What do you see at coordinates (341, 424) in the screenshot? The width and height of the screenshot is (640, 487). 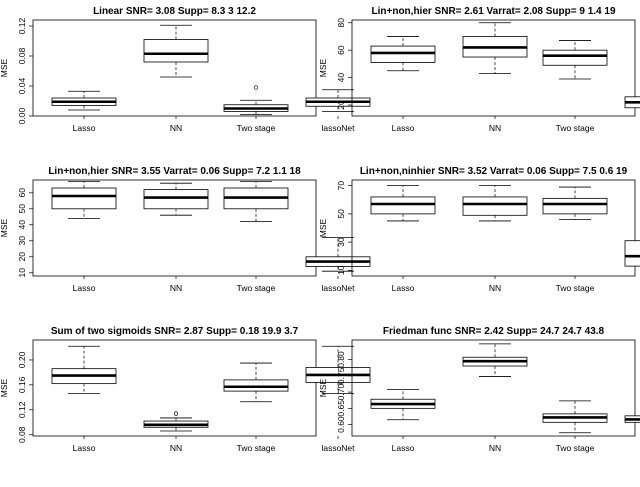 I see `y-tick-label: 0.60` at bounding box center [341, 424].